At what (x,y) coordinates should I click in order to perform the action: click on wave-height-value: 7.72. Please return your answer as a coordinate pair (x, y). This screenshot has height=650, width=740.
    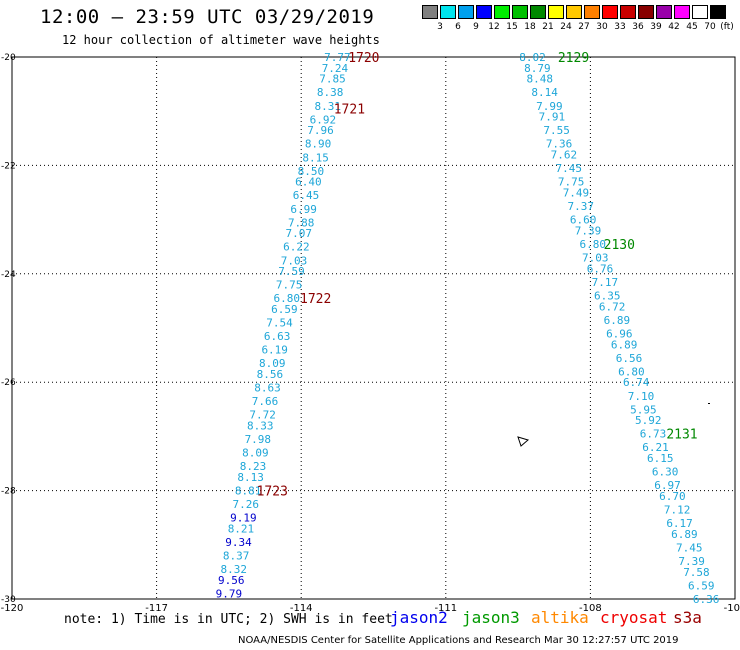
    Looking at the image, I should click on (262, 415).